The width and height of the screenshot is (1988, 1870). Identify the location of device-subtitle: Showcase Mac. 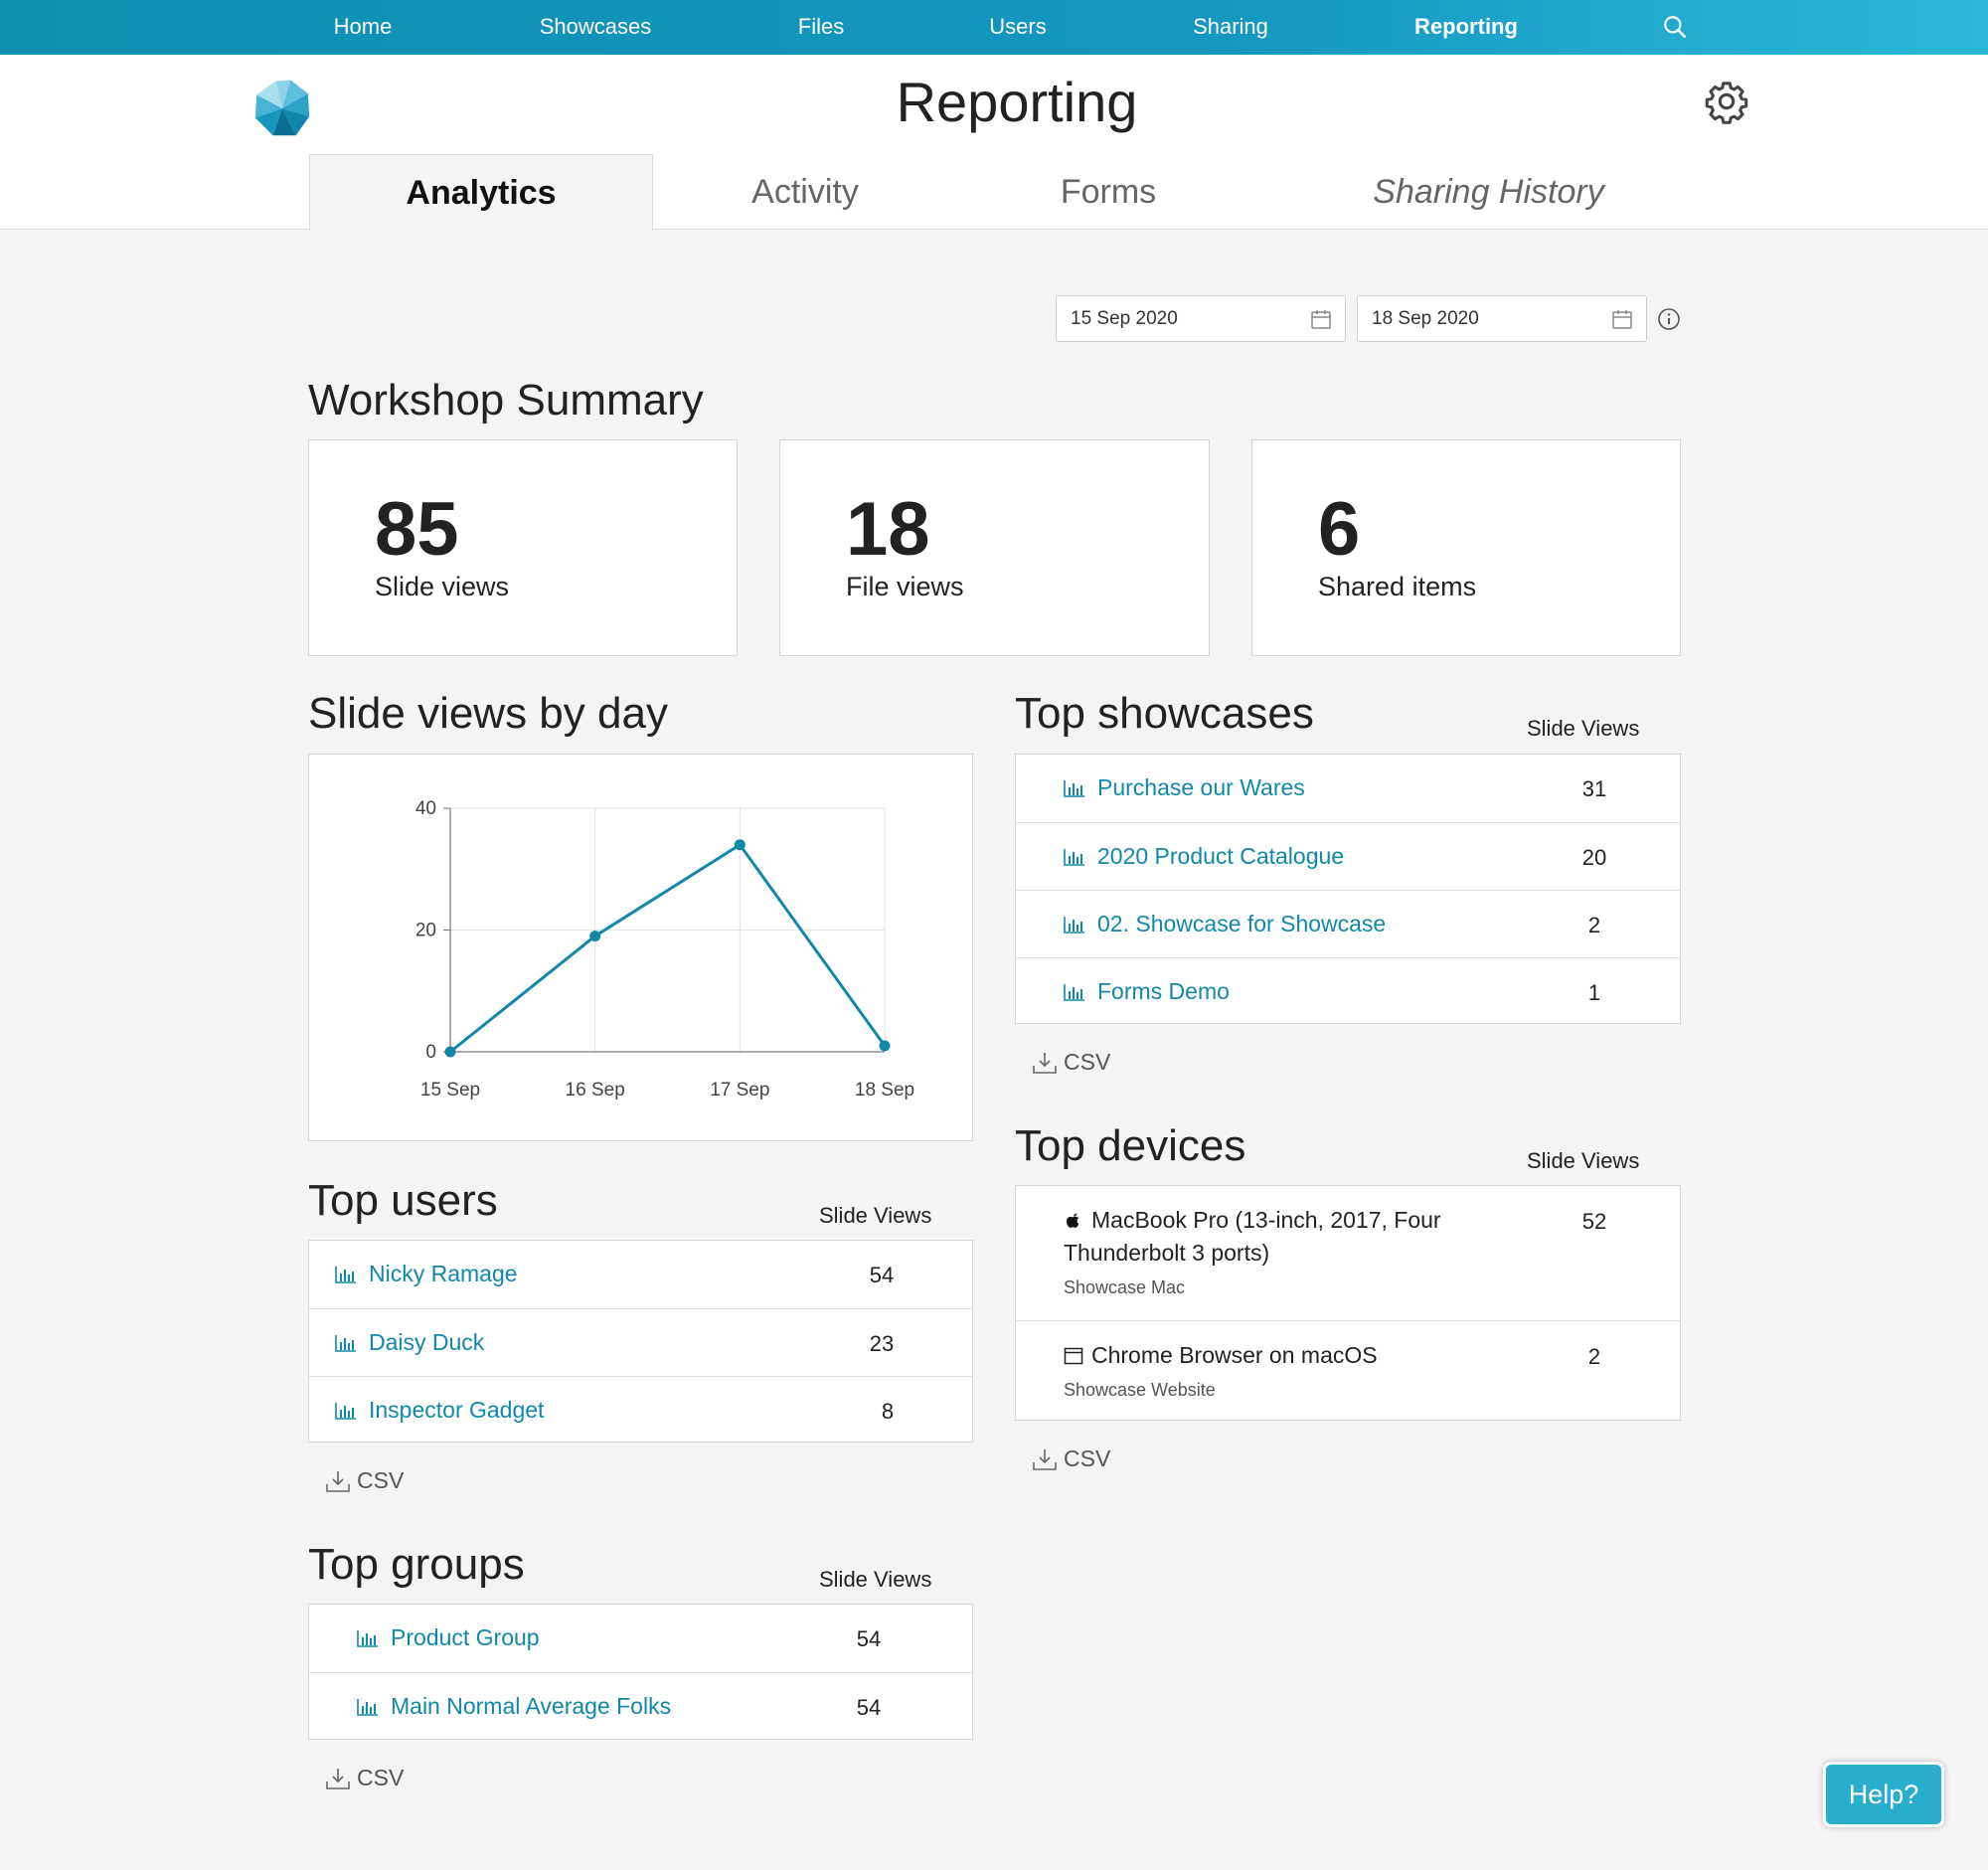
(1125, 1287).